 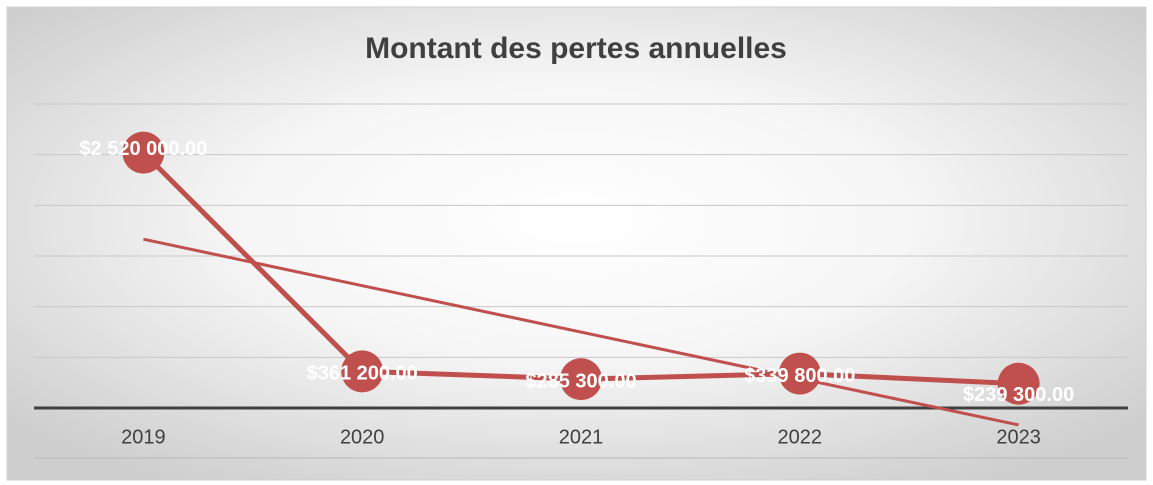 I want to click on x-tick-label: 2021, so click(x=581, y=437).